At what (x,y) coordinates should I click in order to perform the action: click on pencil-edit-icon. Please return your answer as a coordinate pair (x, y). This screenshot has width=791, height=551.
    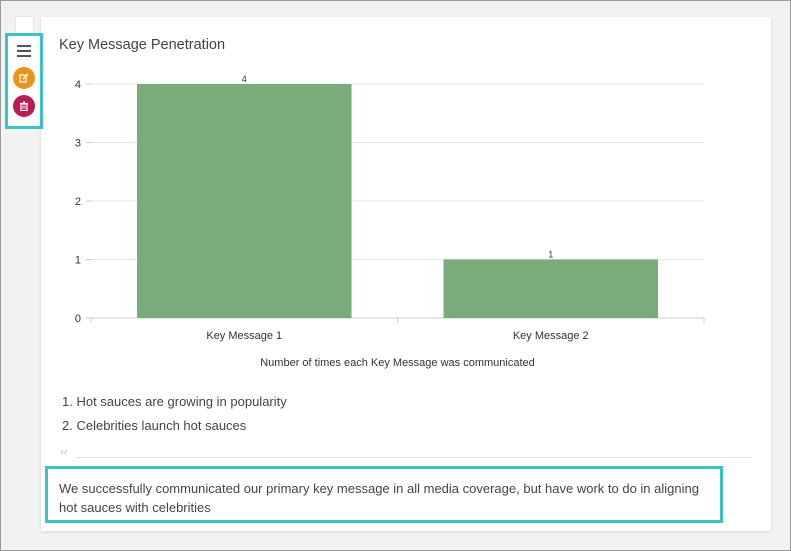
    Looking at the image, I should click on (24, 78).